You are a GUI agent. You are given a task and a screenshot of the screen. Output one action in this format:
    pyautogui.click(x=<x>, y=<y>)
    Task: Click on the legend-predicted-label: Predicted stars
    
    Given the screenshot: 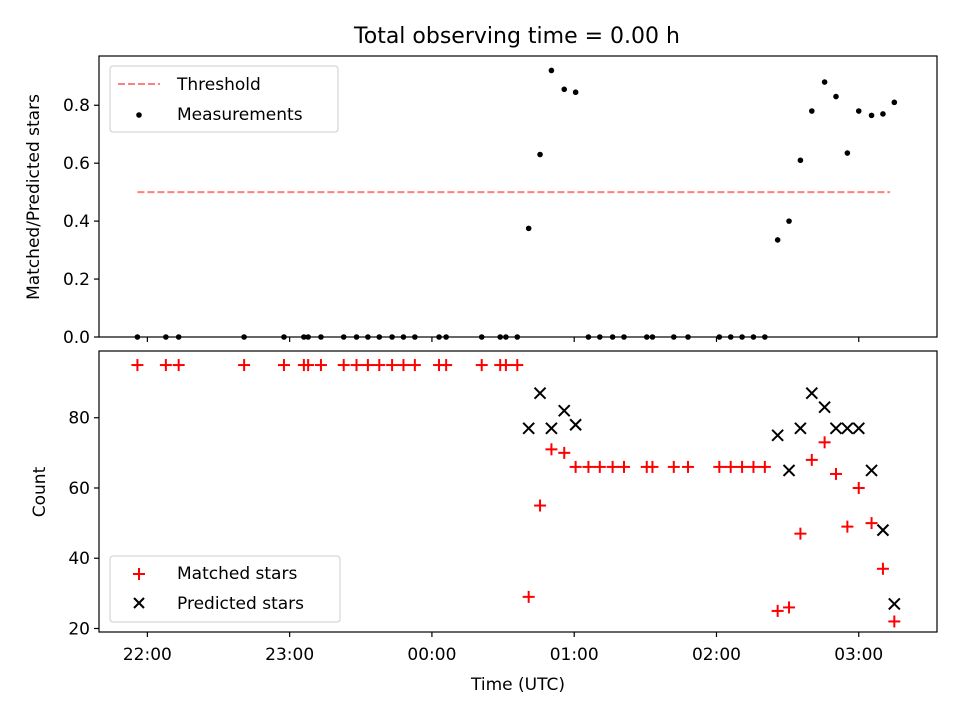 What is the action you would take?
    pyautogui.click(x=240, y=604)
    